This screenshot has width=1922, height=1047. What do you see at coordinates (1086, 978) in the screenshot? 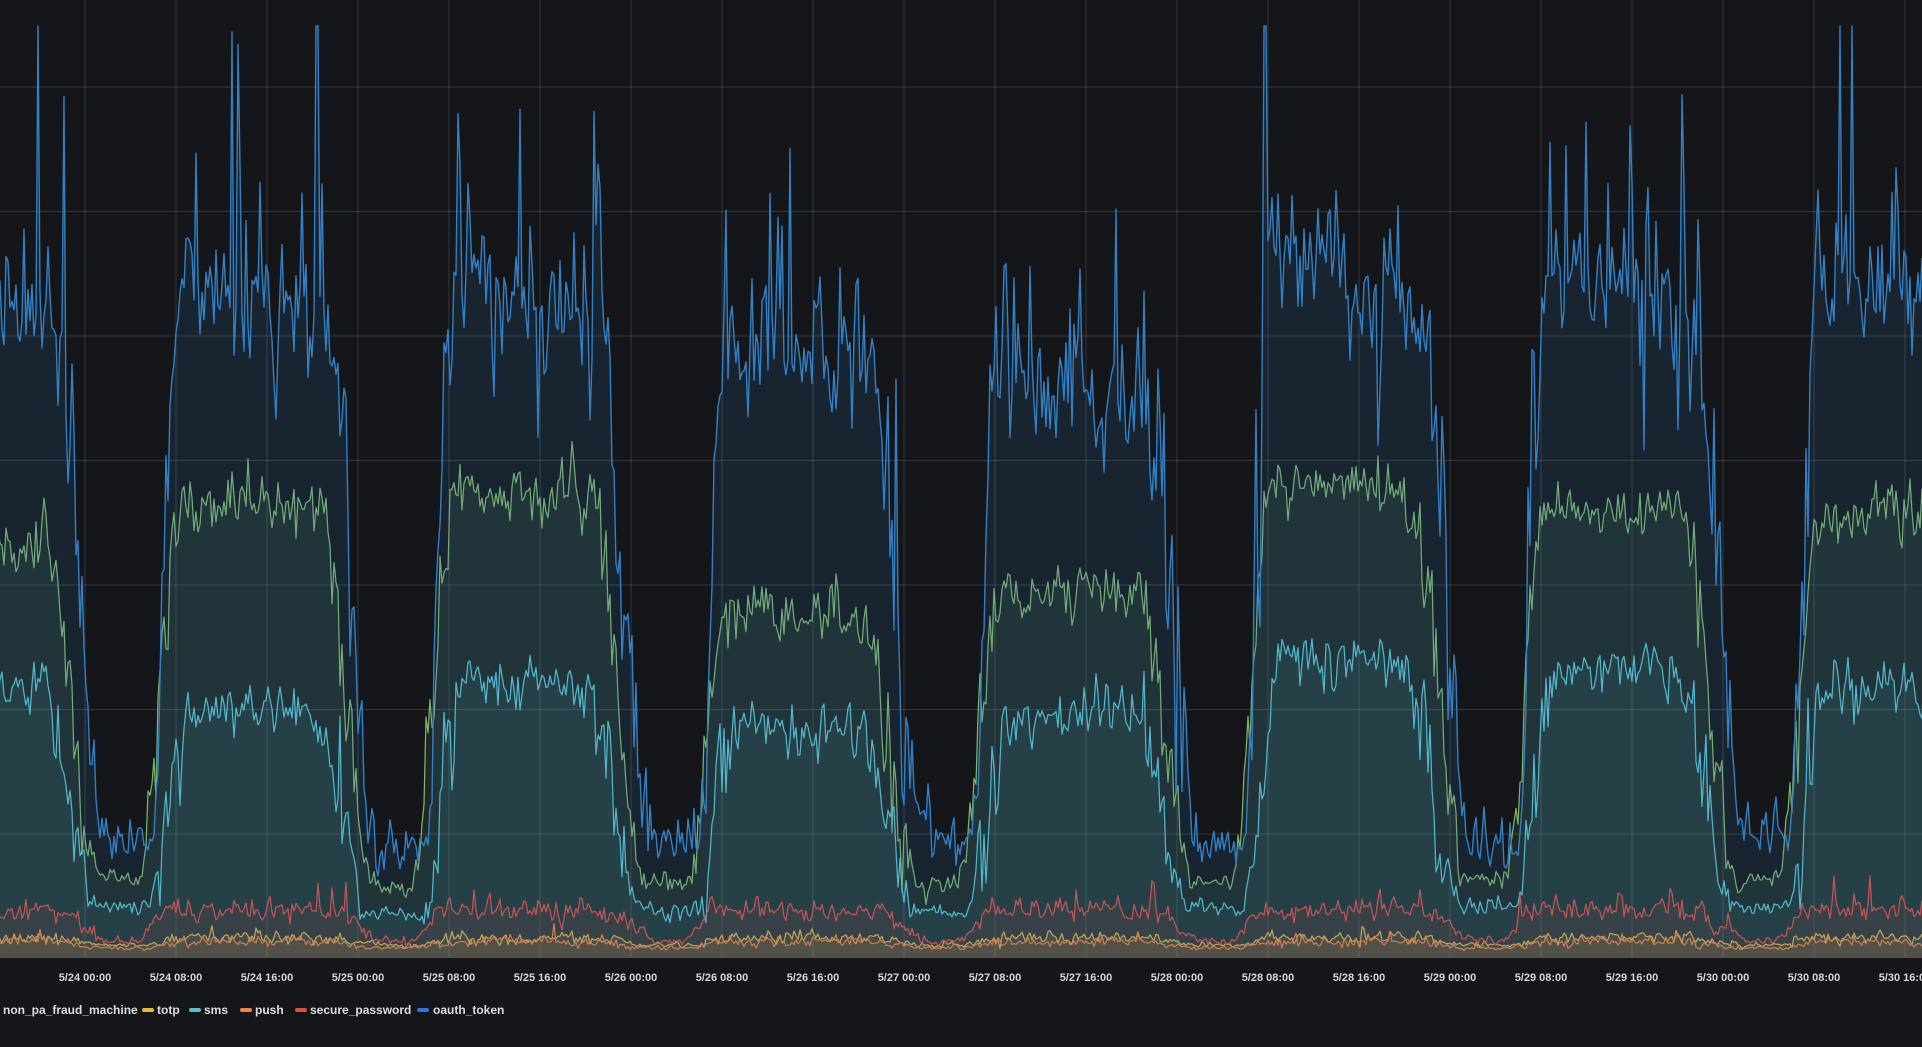
I see `svg-text: 5/27 16:00` at bounding box center [1086, 978].